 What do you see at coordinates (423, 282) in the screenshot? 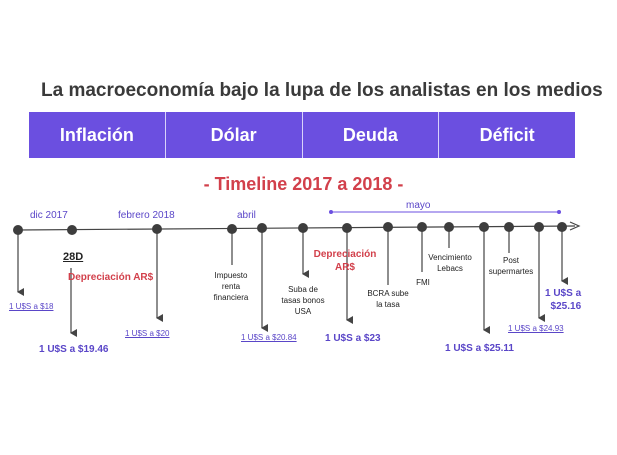
I see `event-fmi: FMI` at bounding box center [423, 282].